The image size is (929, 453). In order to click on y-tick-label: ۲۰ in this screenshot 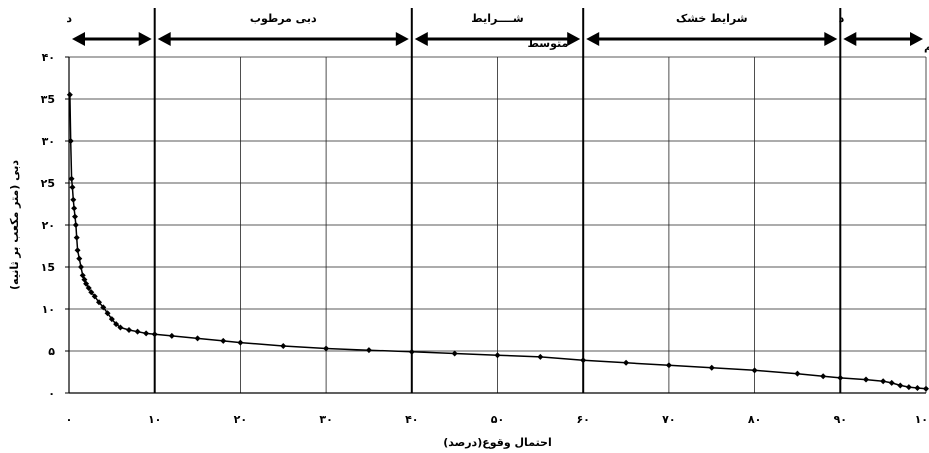, I will do `click(48, 225)`.